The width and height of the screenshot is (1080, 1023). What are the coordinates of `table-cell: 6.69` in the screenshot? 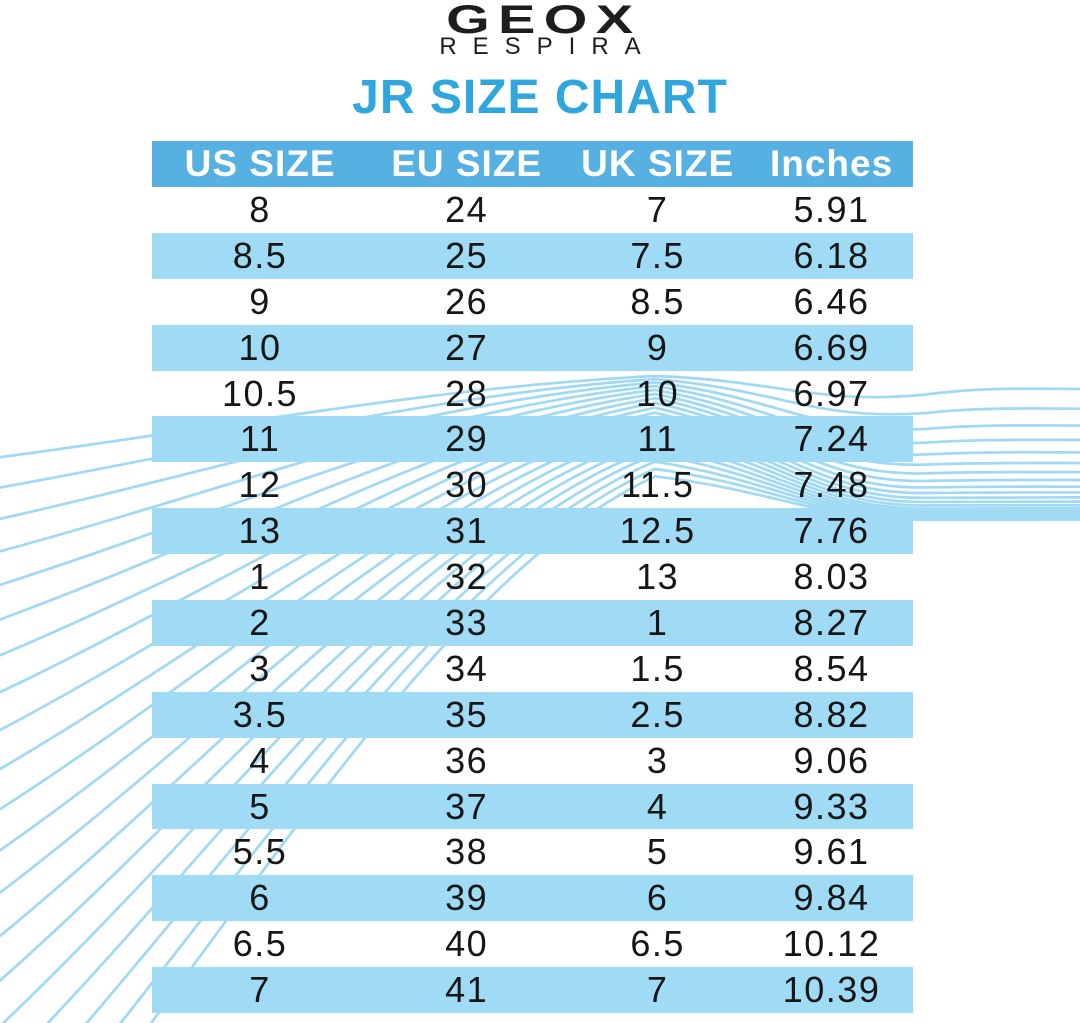 It's located at (831, 347).